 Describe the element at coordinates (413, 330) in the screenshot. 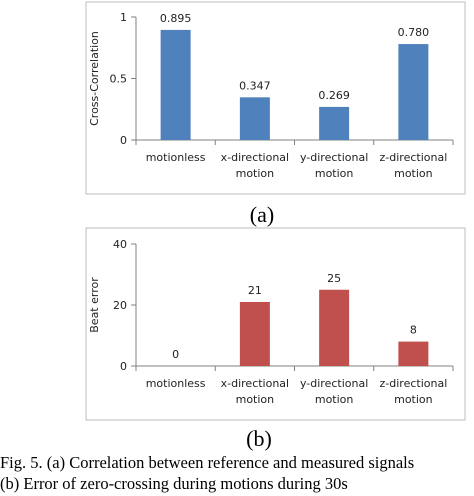

I see `data-label: 8` at that location.